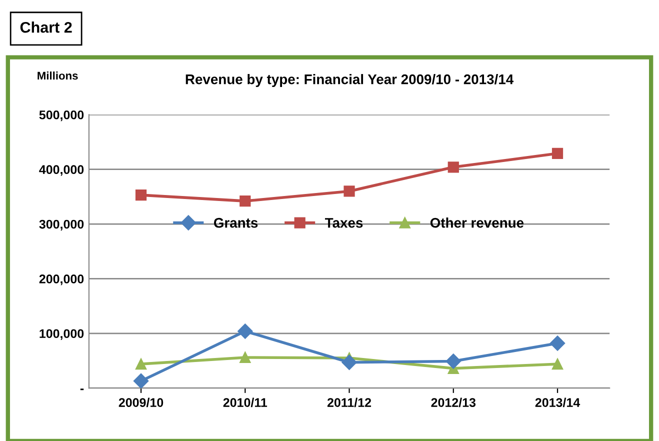 This screenshot has height=441, width=659. Describe the element at coordinates (245, 403) in the screenshot. I see `x-tick-label: 2010/11` at that location.